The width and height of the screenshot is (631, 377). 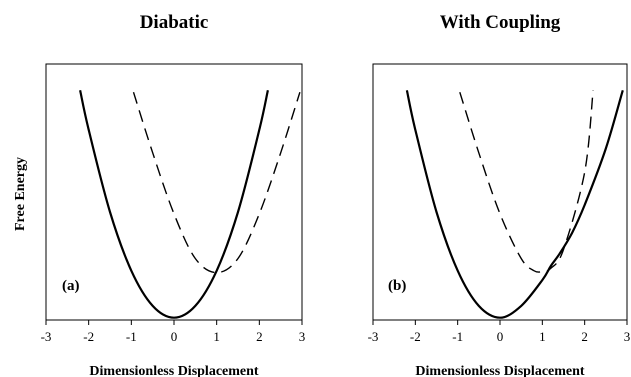 I want to click on panel-a-x-tick-label: 1, so click(x=216, y=336).